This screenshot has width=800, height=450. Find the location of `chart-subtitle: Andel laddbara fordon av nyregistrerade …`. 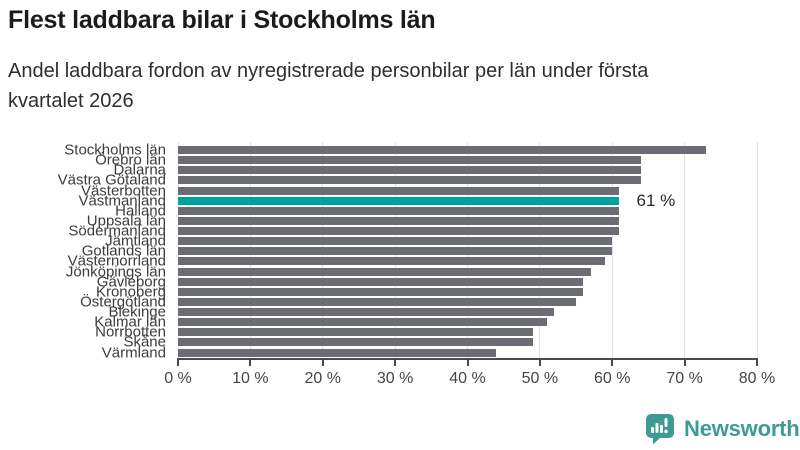

chart-subtitle: Andel laddbara fordon av nyregistrerade … is located at coordinates (328, 86).